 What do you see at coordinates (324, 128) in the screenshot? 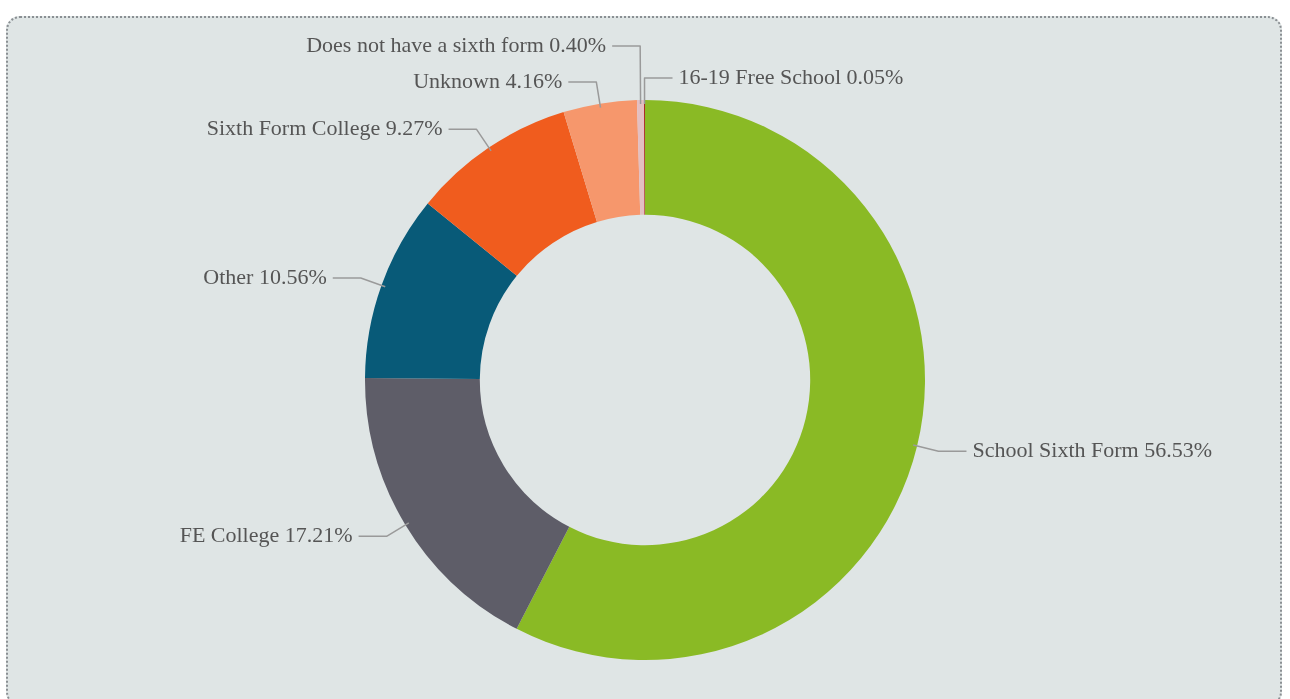
I see `slice-label: Sixth Form College 9.27%` at bounding box center [324, 128].